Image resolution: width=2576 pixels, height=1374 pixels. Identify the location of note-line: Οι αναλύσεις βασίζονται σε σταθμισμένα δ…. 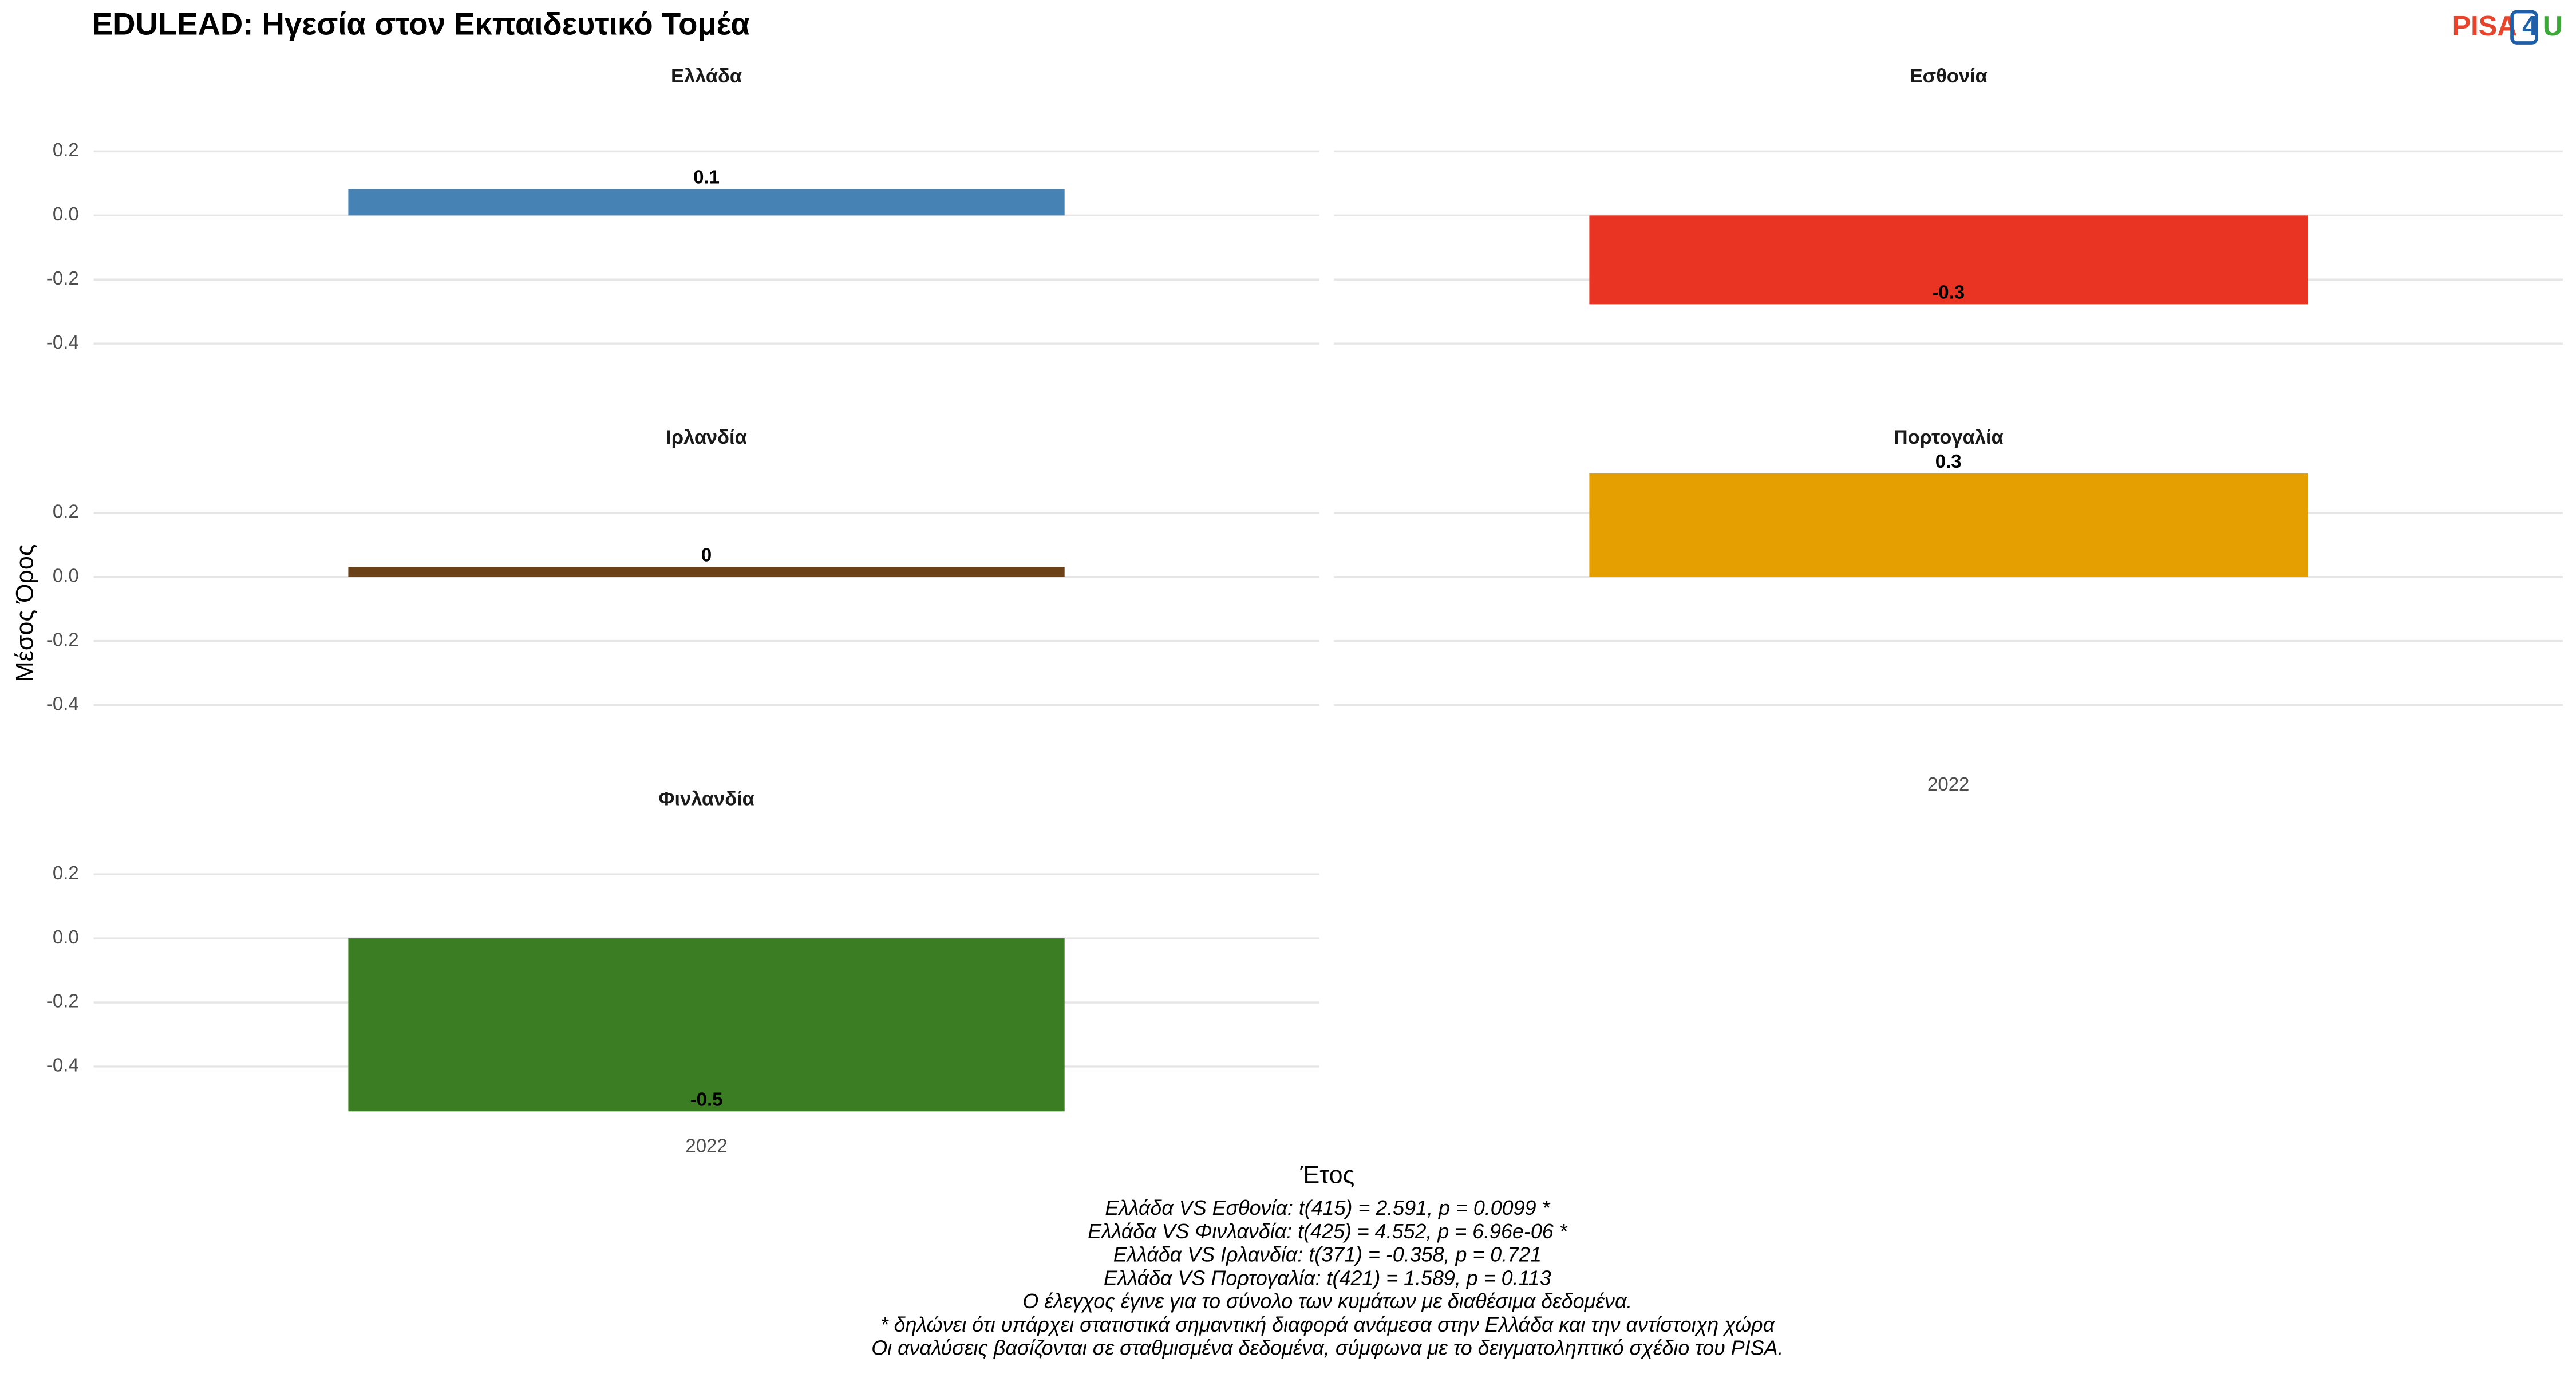
(1327, 1349).